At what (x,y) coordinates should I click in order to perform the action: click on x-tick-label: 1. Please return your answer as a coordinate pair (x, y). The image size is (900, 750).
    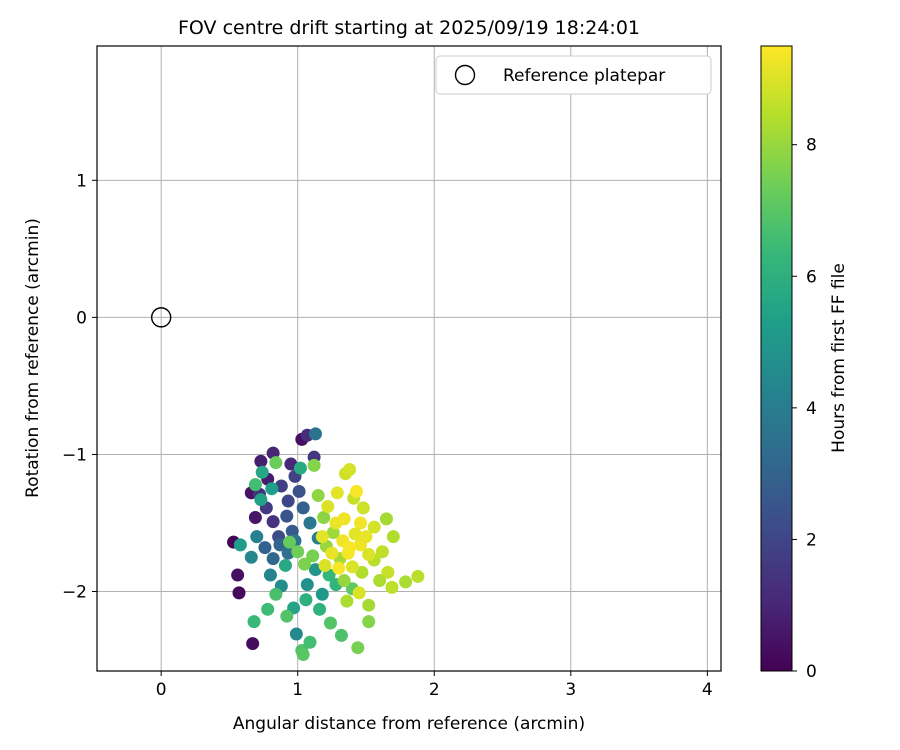
    Looking at the image, I should click on (297, 690).